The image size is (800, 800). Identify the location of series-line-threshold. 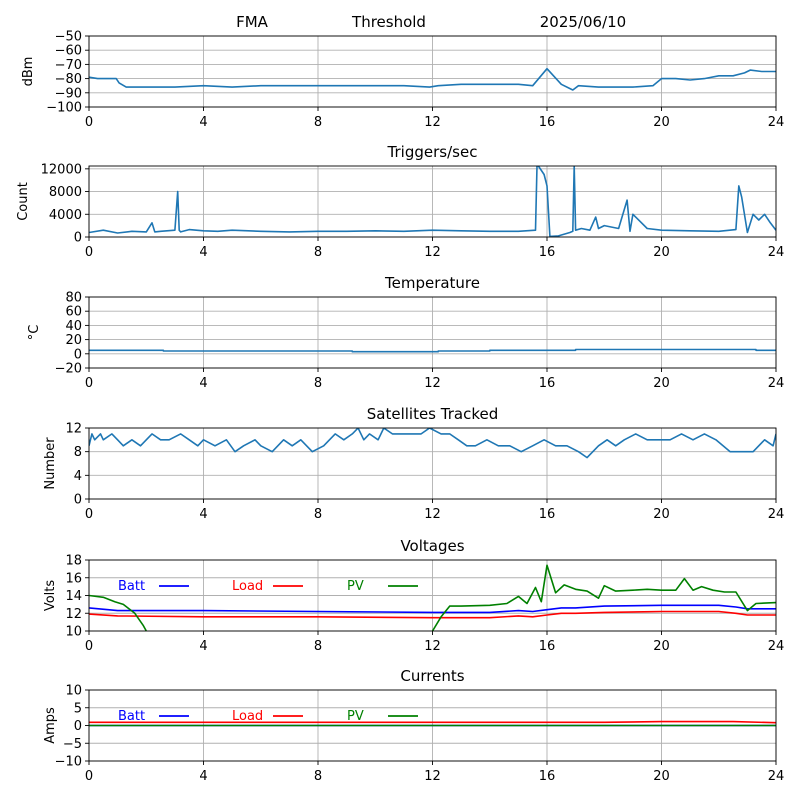
(432, 79).